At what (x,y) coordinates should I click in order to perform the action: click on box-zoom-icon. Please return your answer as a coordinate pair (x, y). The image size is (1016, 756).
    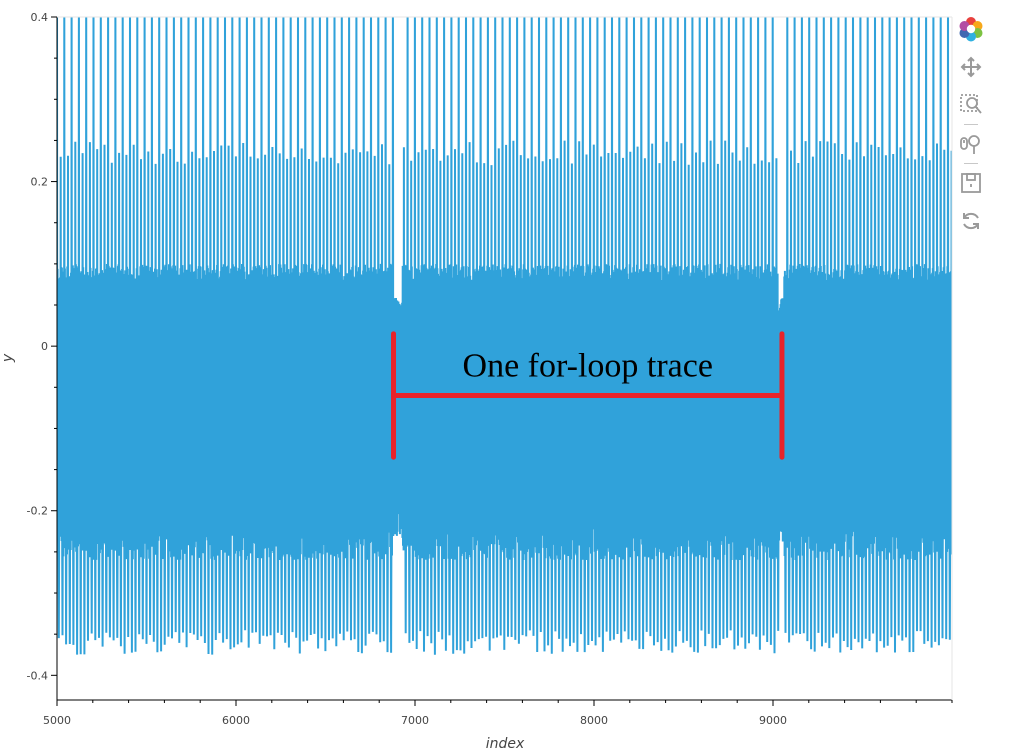
    Looking at the image, I should click on (971, 105).